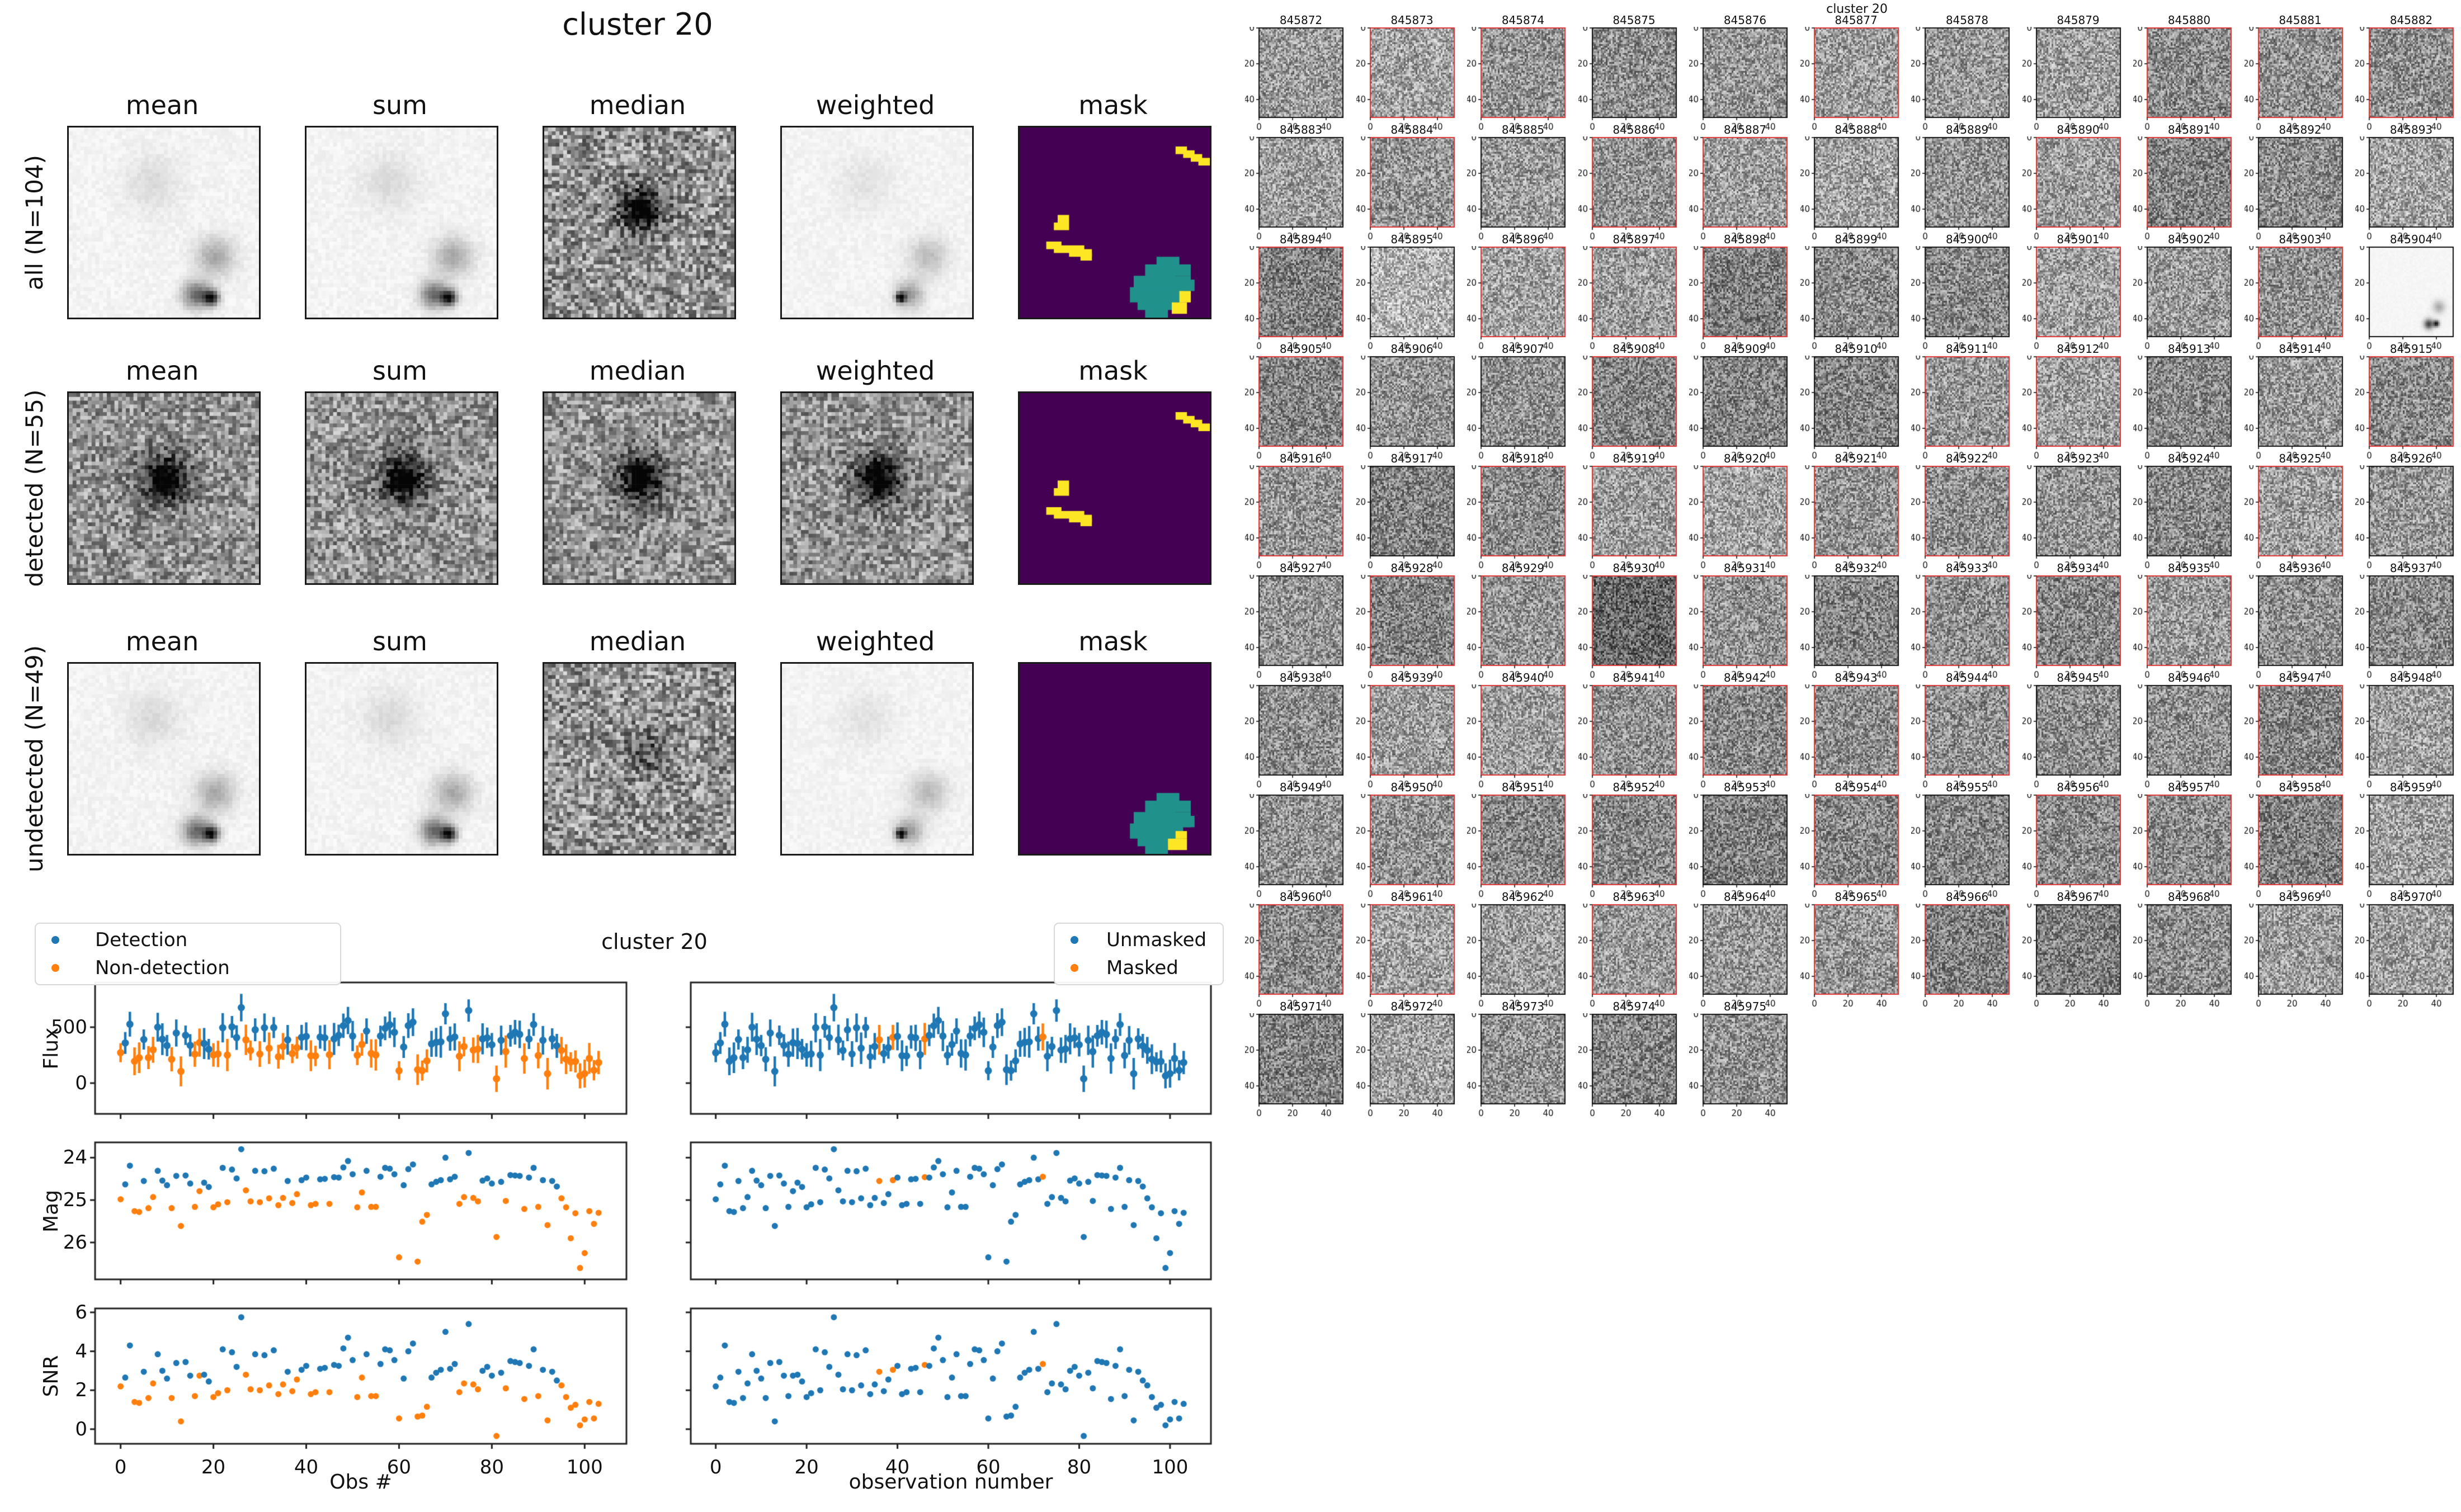 The height and width of the screenshot is (1512, 2461). I want to click on cutout-id-label: 845955, so click(1967, 787).